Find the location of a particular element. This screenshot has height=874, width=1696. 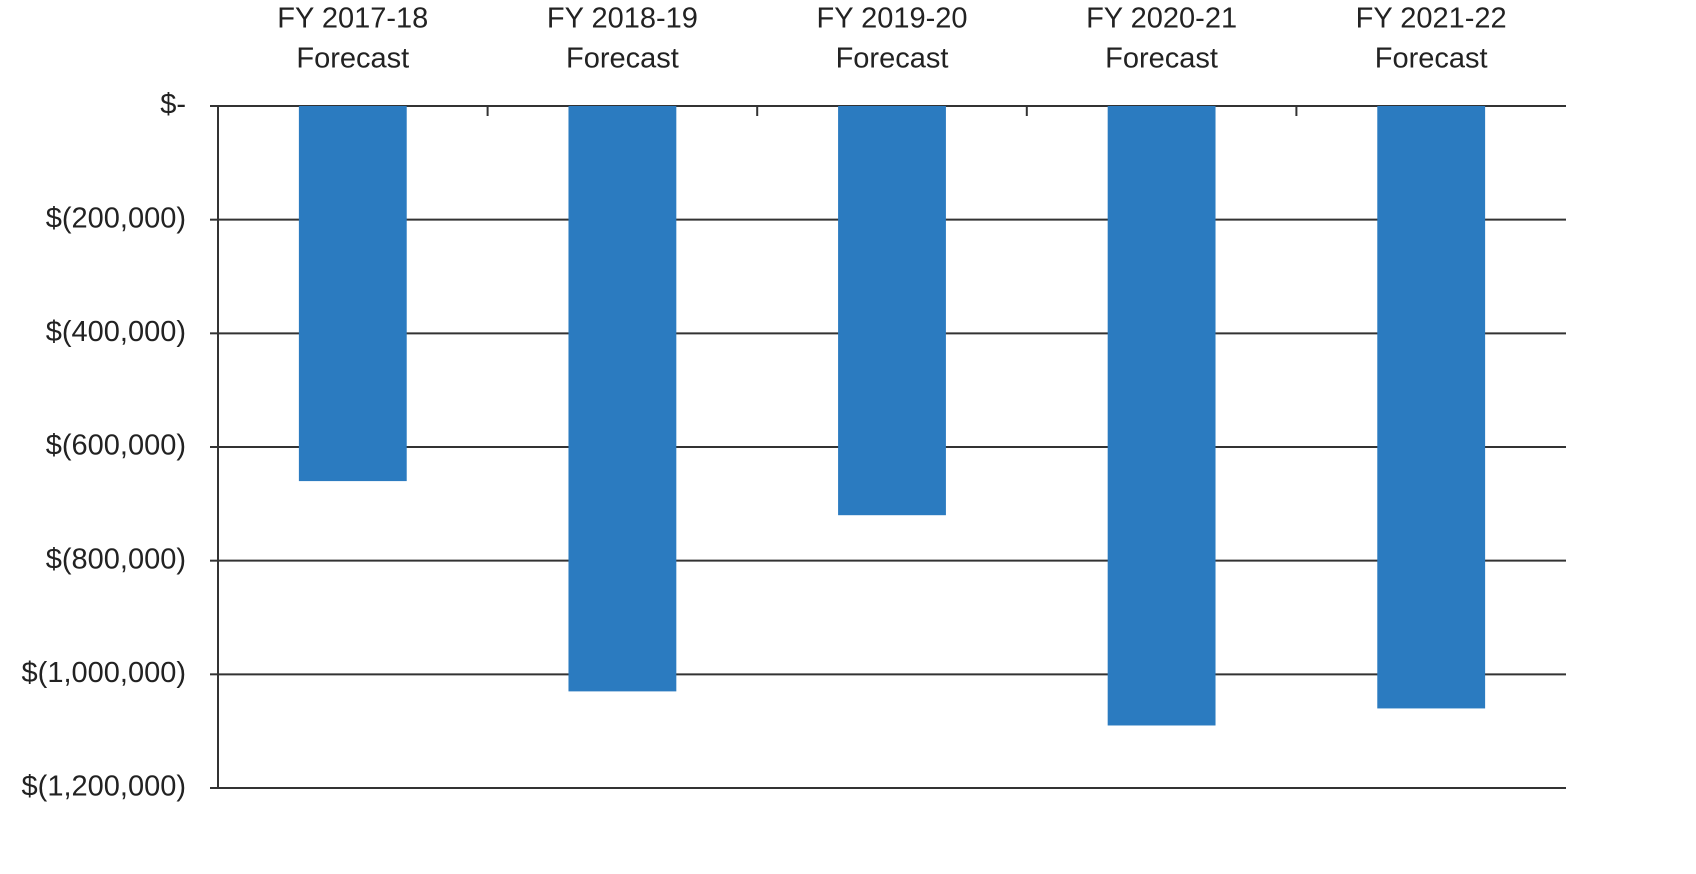

y-tick-label: $(600,000) is located at coordinates (116, 446).